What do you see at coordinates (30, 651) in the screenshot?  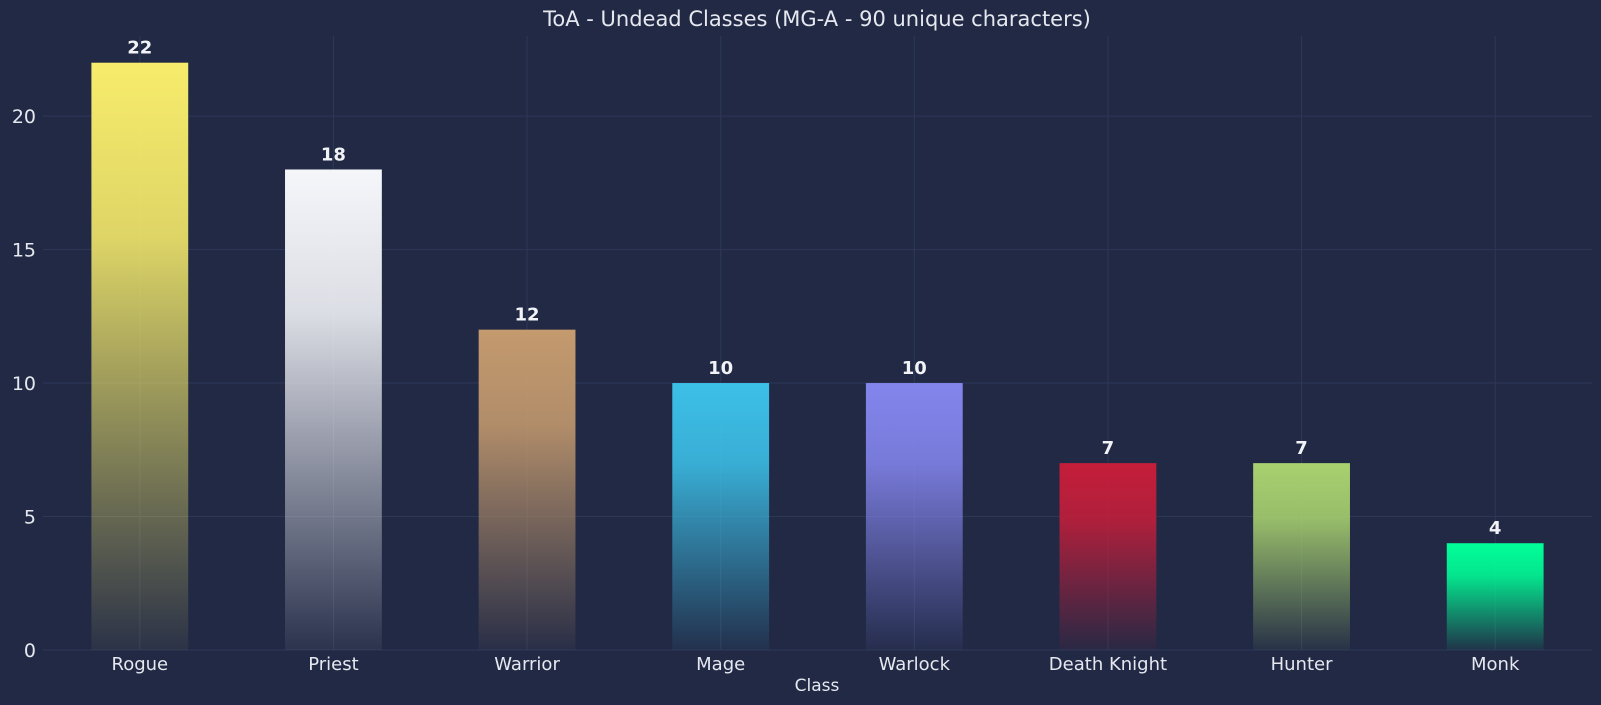 I see `y-tick-label: 0` at bounding box center [30, 651].